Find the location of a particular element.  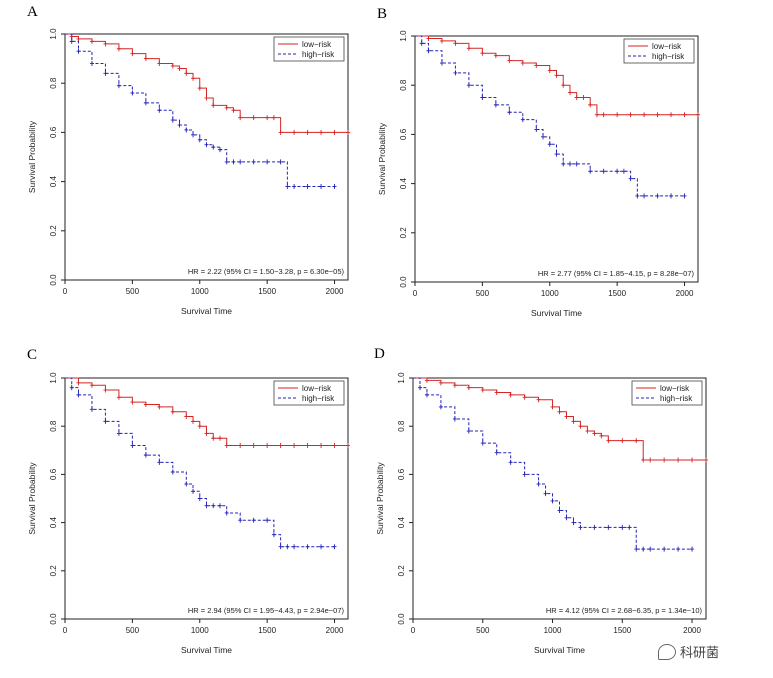

panel-letter-a: A is located at coordinates (32, 12).